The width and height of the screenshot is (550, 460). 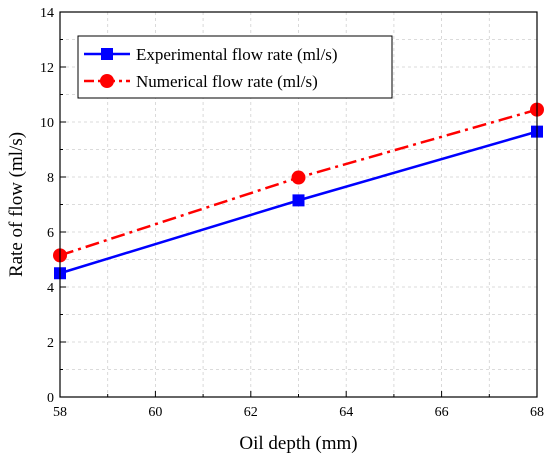 What do you see at coordinates (50, 288) in the screenshot?
I see `y-tick-label: 4` at bounding box center [50, 288].